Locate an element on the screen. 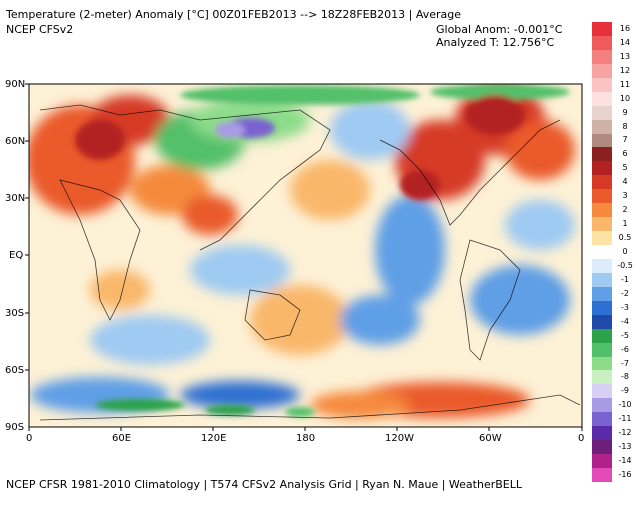 This screenshot has width=640, height=512. colorbar-label: -1 is located at coordinates (625, 279).